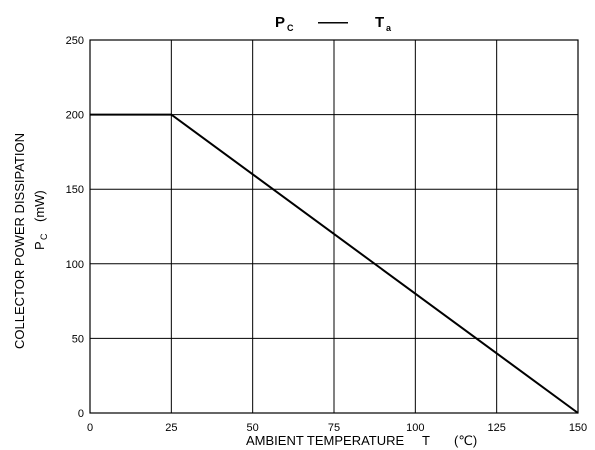  I want to click on x-tick-label: 125, so click(496, 428).